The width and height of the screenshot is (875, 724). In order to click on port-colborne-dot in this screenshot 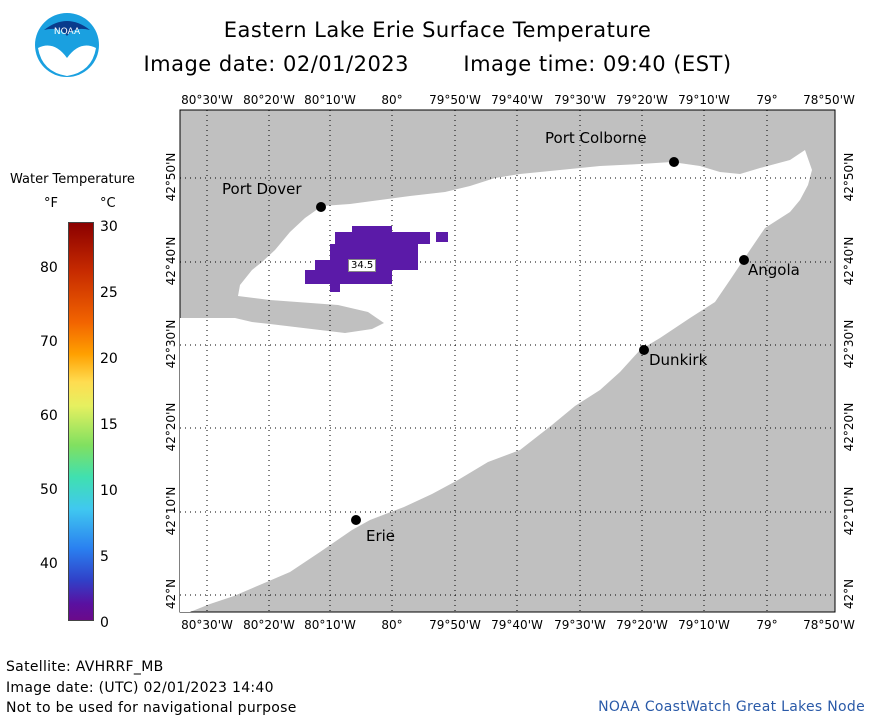, I will do `click(674, 162)`.